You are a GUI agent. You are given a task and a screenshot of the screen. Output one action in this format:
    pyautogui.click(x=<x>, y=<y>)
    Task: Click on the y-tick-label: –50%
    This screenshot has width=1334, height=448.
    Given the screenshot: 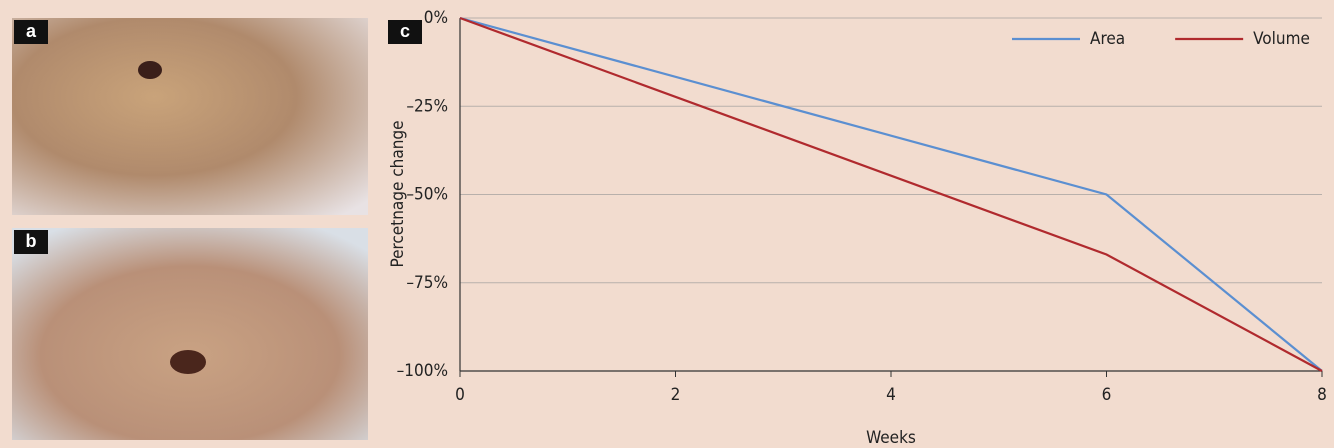 What is the action you would take?
    pyautogui.click(x=427, y=195)
    